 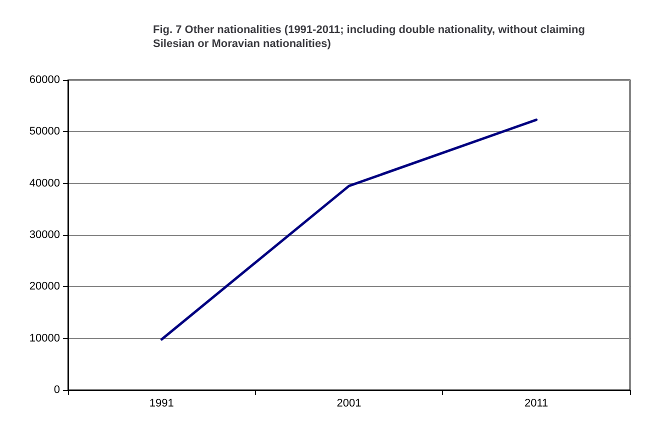 What do you see at coordinates (44, 80) in the screenshot?
I see `y-tick-label: 60000` at bounding box center [44, 80].